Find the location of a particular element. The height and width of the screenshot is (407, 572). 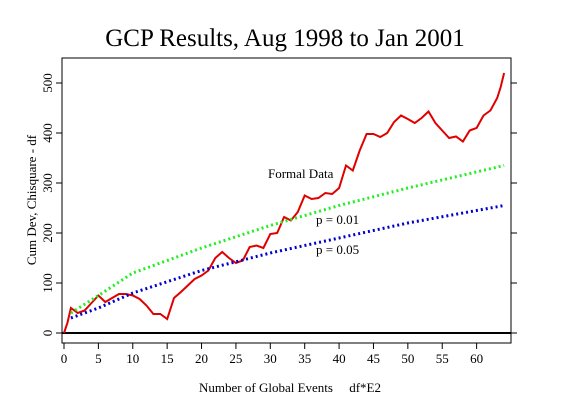

x-tick-label: 45 is located at coordinates (373, 358).